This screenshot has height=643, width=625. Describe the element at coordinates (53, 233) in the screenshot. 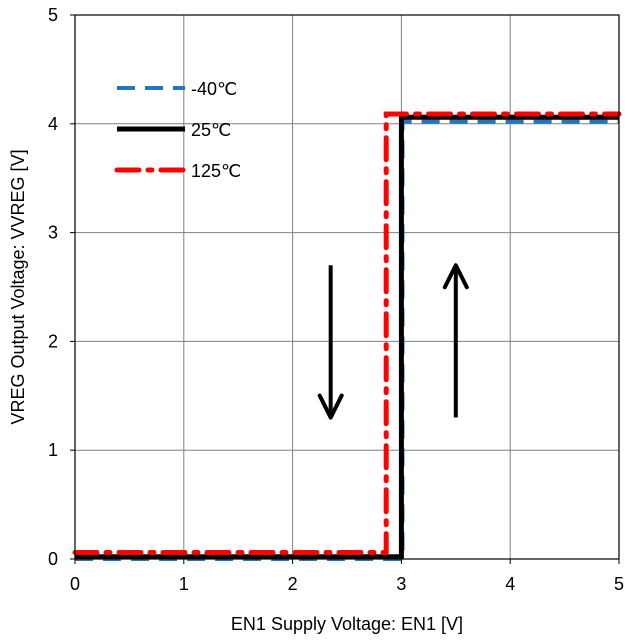

I see `y-tick-label: 3` at that location.